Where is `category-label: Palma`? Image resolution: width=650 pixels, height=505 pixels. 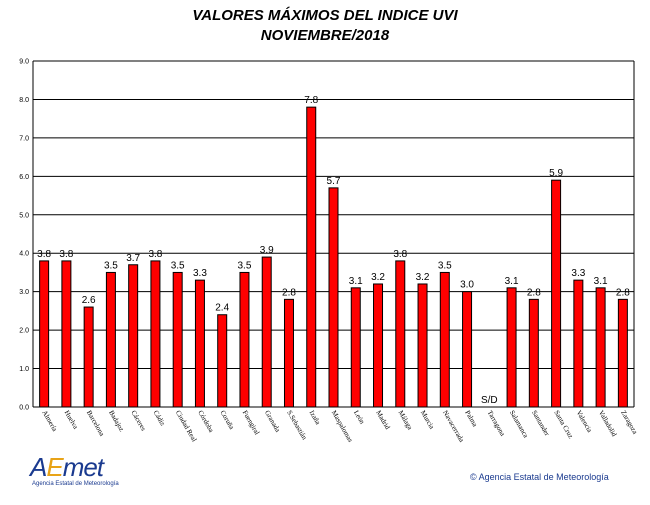
category-label: Palma is located at coordinates (471, 419).